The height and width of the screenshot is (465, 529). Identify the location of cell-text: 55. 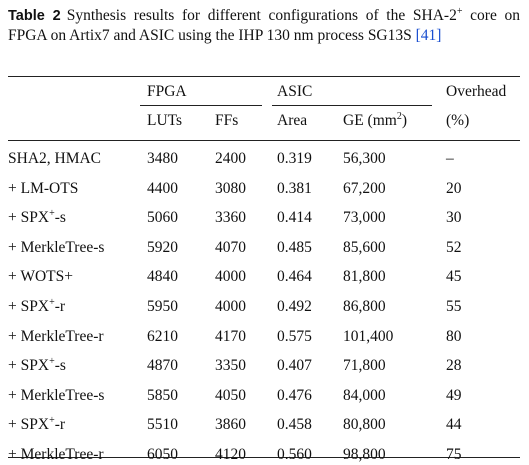
(454, 306).